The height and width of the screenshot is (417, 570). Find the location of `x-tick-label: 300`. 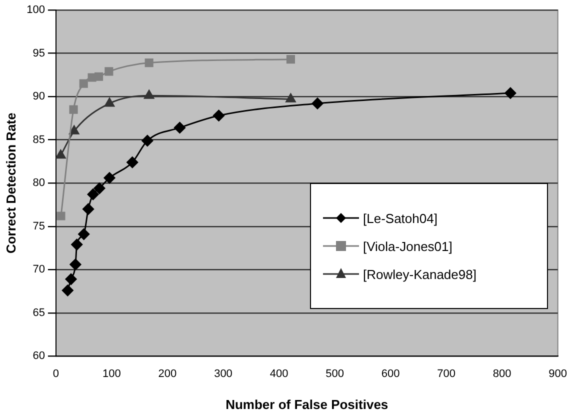

x-tick-label: 300 is located at coordinates (223, 374).